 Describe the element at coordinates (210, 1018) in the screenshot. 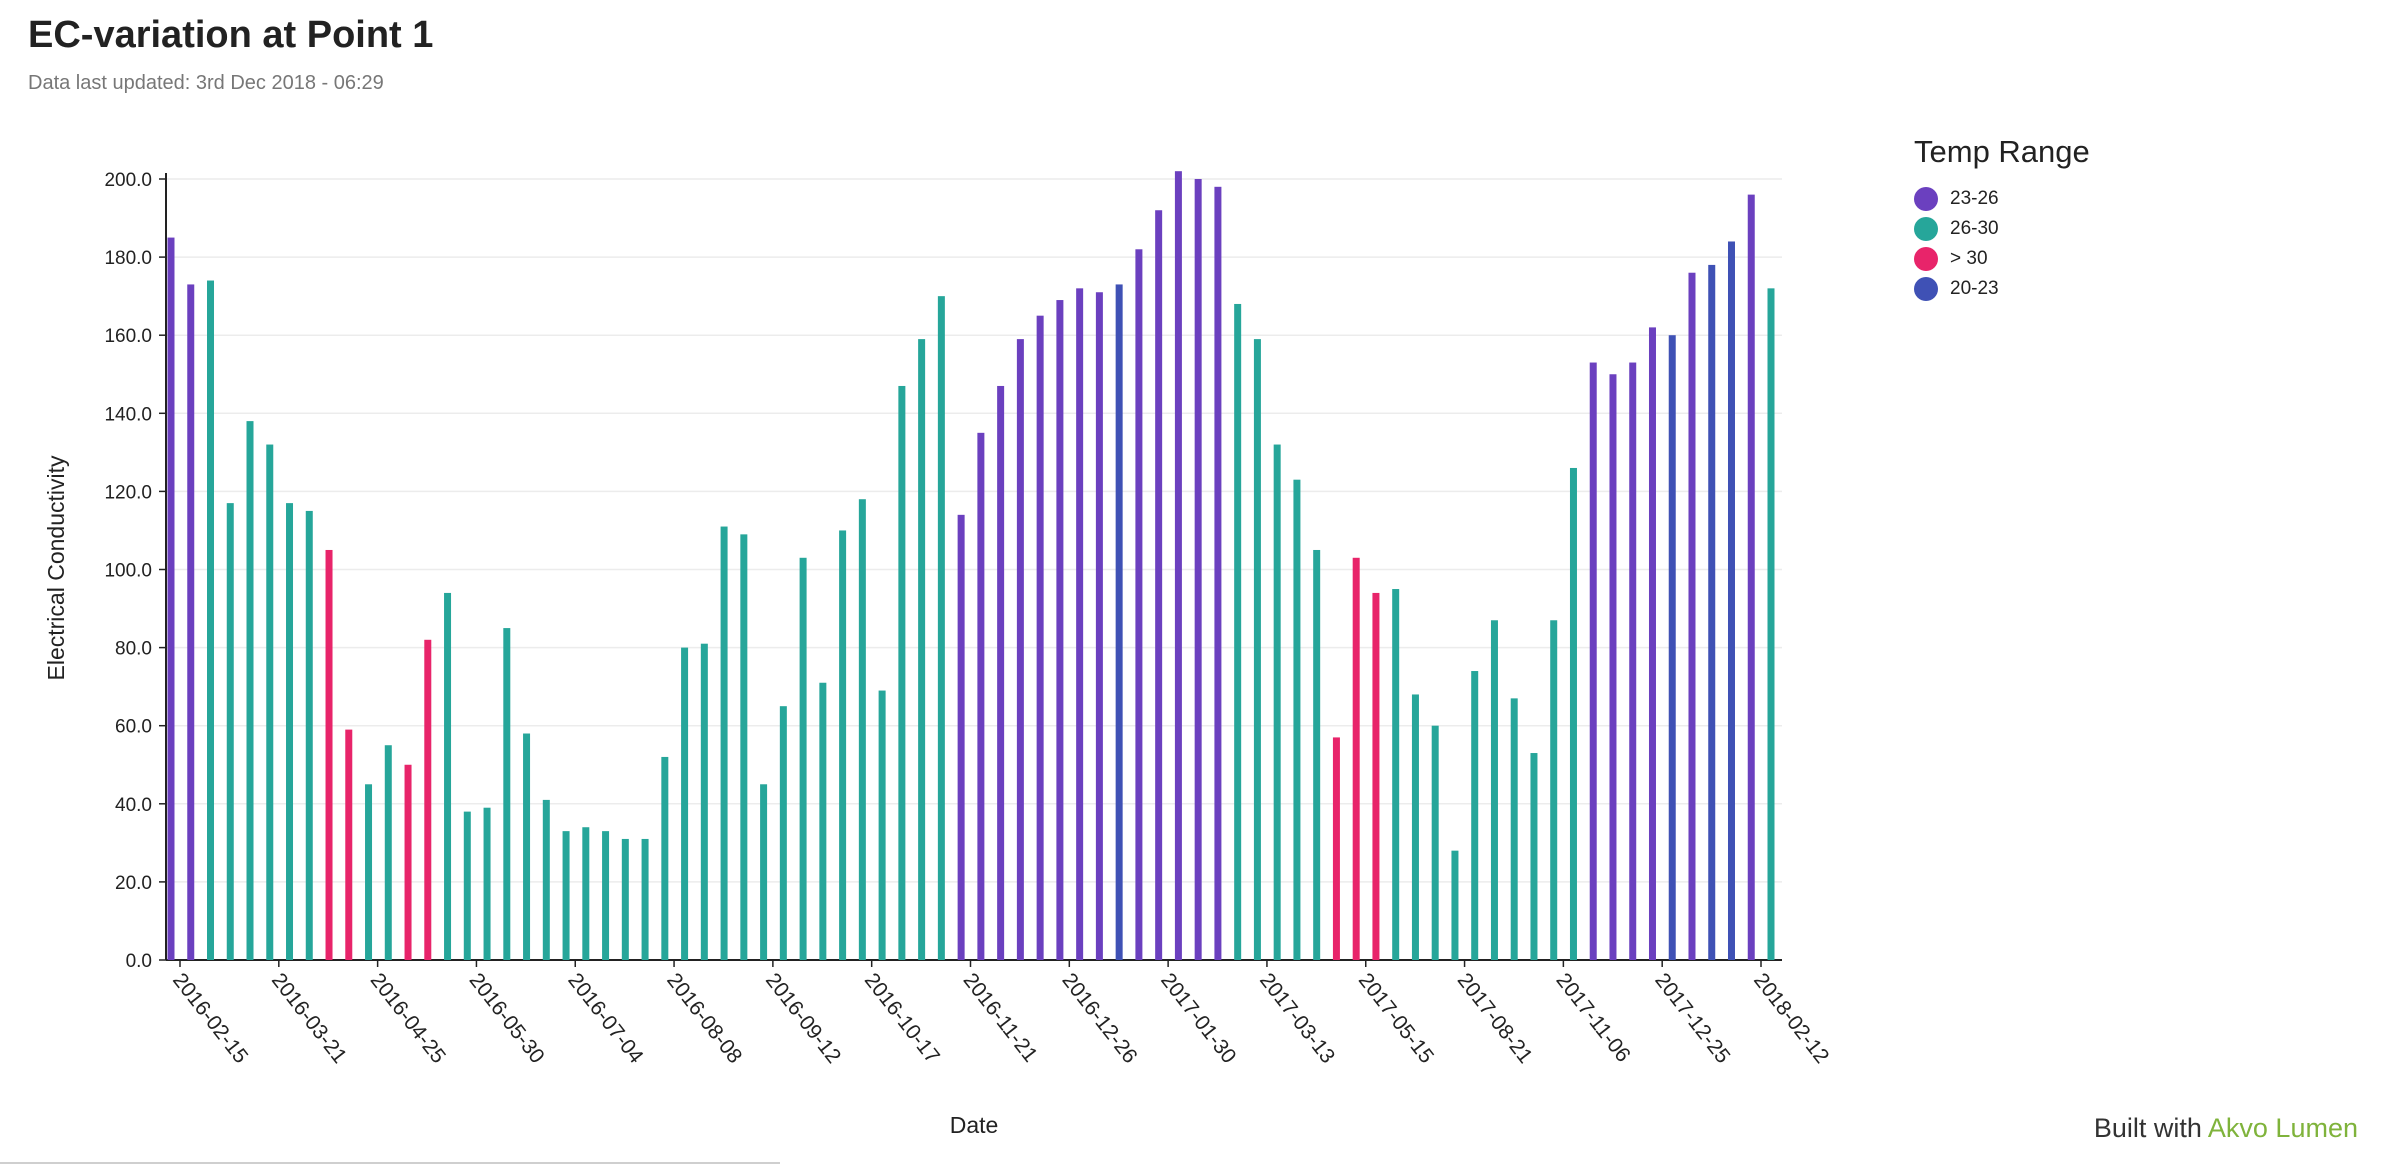

I see `x-tick-label: 2016-02-15` at that location.